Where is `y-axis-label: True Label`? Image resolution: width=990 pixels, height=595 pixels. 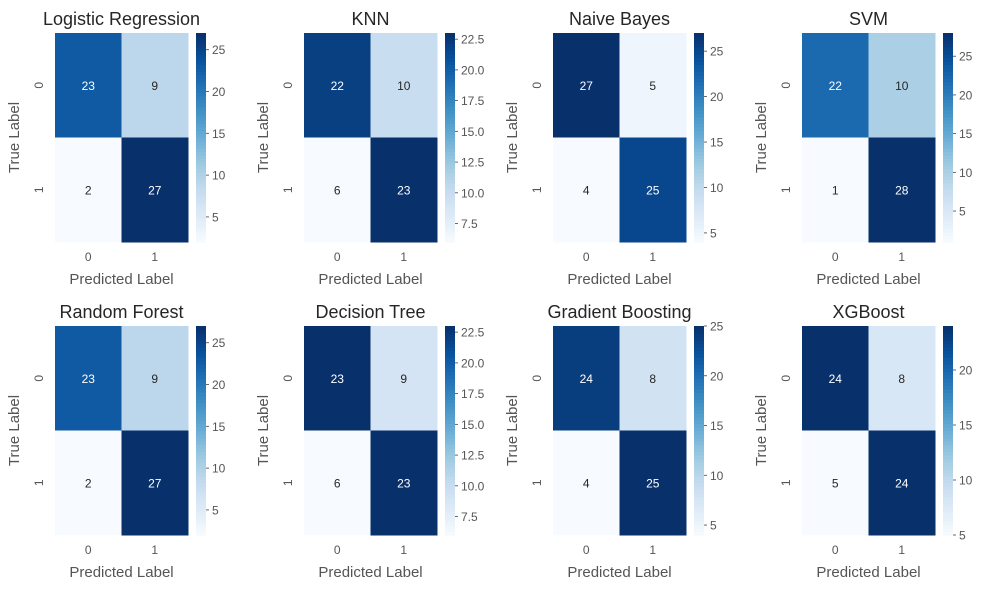 y-axis-label: True Label is located at coordinates (14, 430).